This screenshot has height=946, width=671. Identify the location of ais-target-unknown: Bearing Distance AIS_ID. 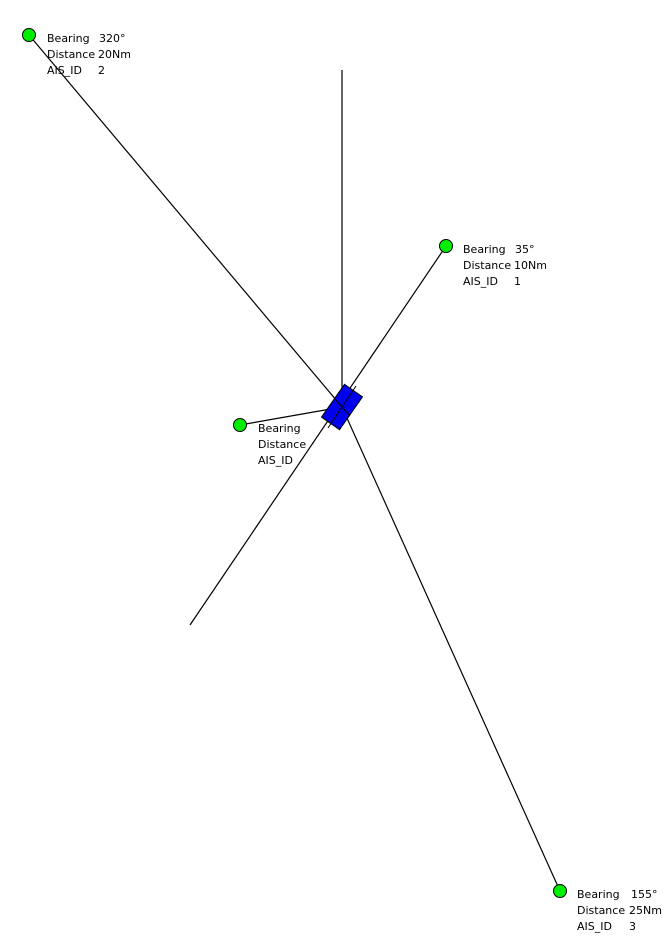
(270, 443).